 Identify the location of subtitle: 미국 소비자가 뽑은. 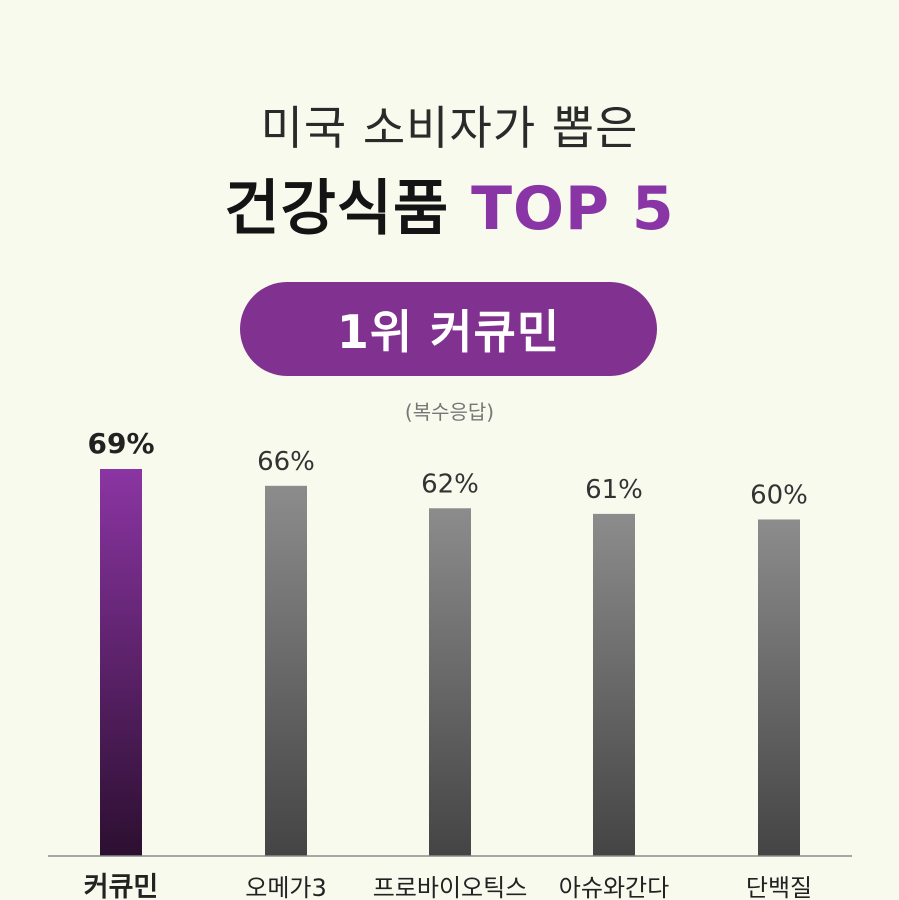
(449, 128).